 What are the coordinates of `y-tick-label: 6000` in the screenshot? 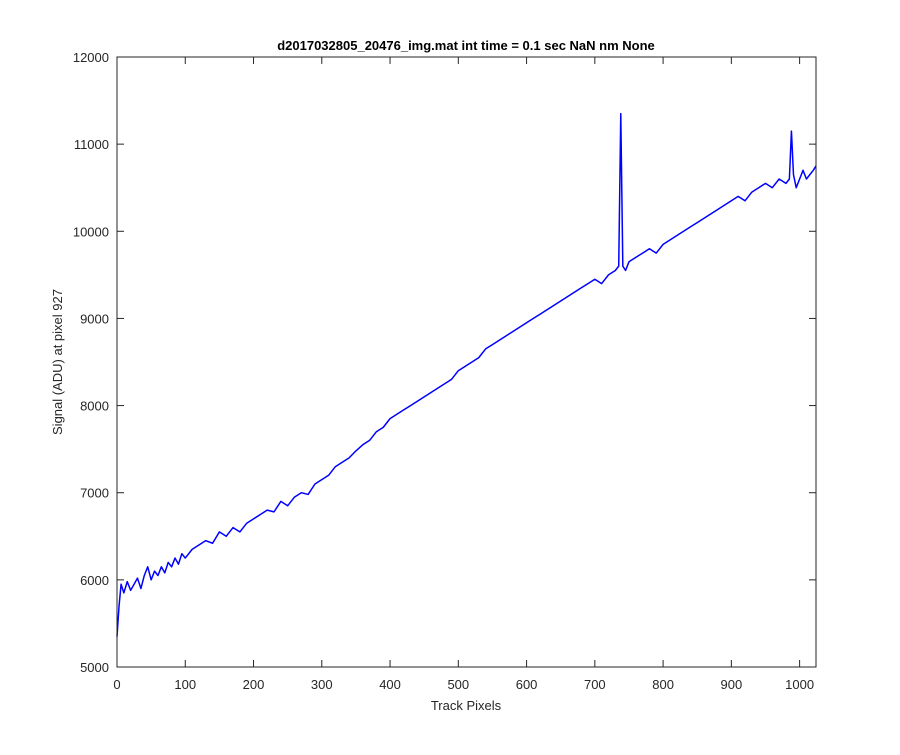 It's located at (94, 580).